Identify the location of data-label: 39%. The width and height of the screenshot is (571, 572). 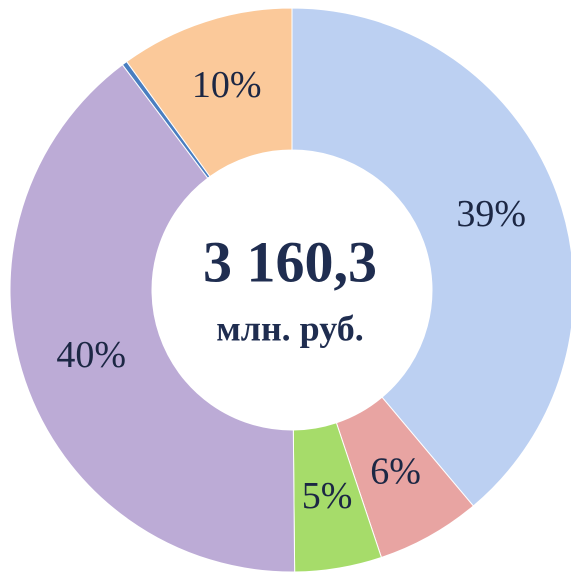
(491, 214).